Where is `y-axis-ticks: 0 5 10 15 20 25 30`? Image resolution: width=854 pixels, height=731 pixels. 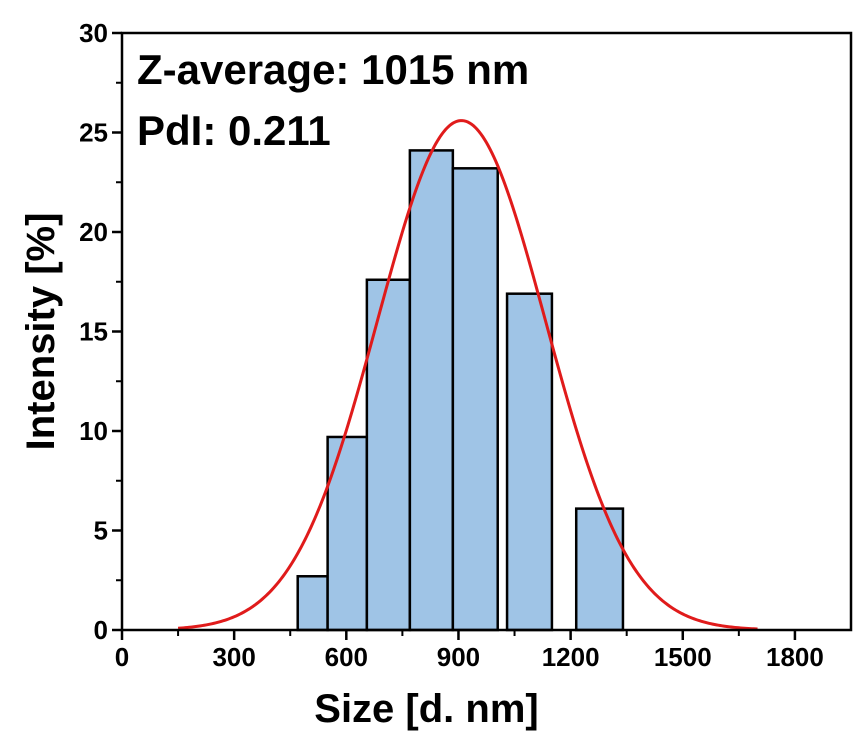
y-axis-ticks: 0 5 10 15 20 25 30 is located at coordinates (100, 331).